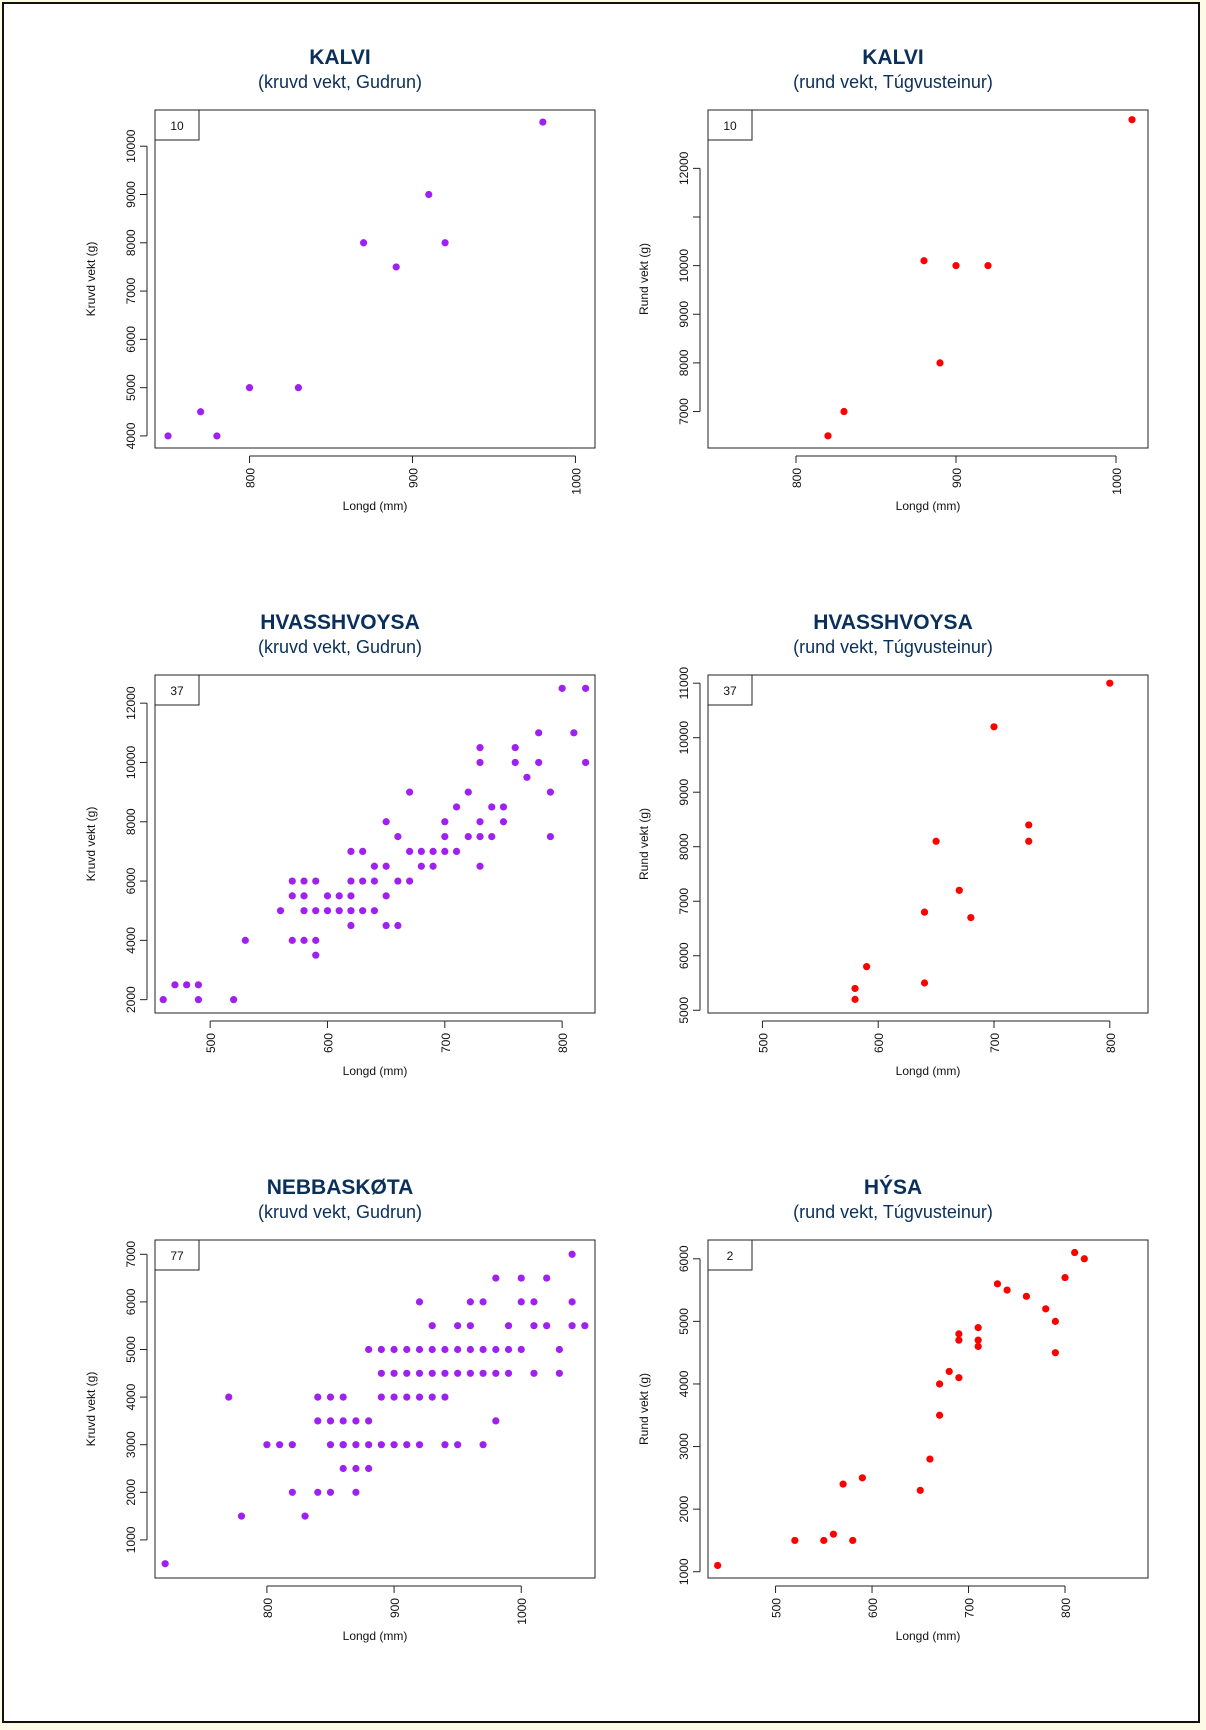 The image size is (1206, 1730). What do you see at coordinates (957, 478) in the screenshot?
I see `x-tick-label: 900` at bounding box center [957, 478].